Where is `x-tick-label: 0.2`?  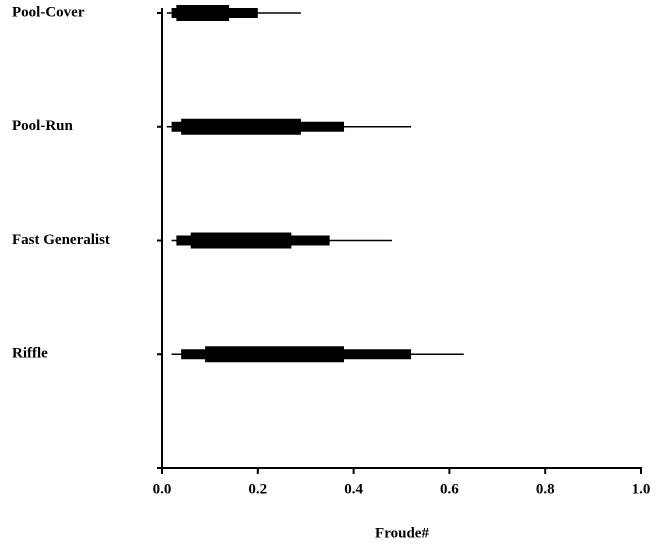
x-tick-label: 0.2 is located at coordinates (257, 489).